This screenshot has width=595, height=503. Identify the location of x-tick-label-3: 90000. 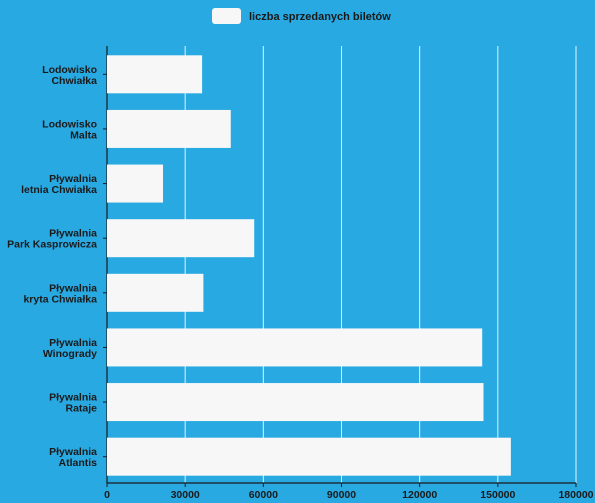
(341, 495).